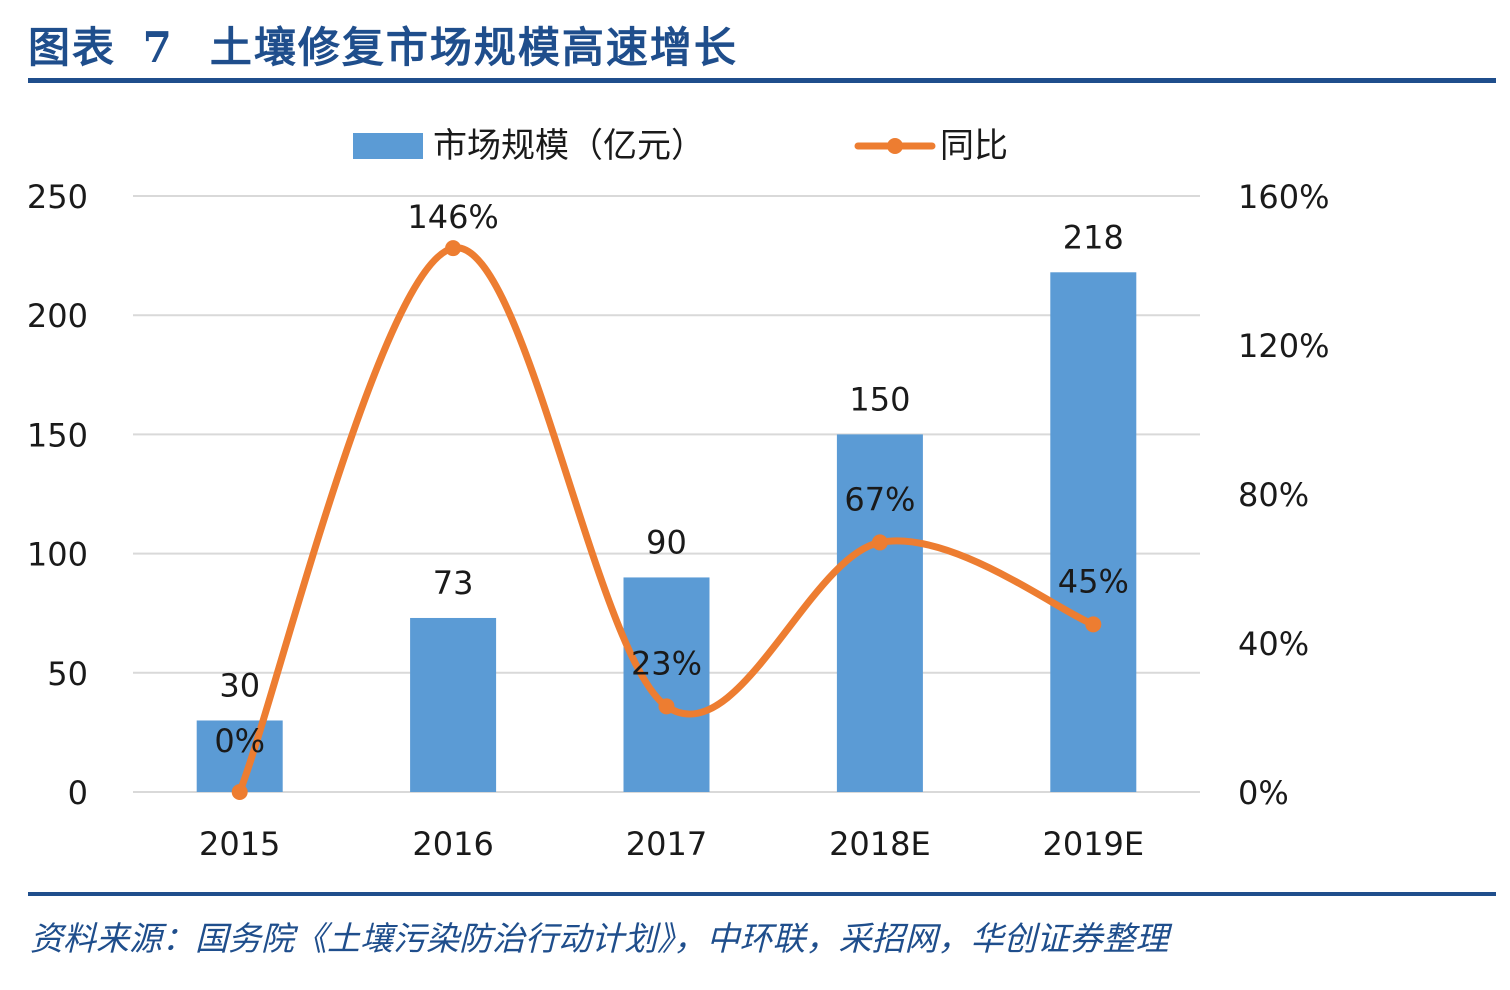  I want to click on figure-label: 图表, so click(72, 47).